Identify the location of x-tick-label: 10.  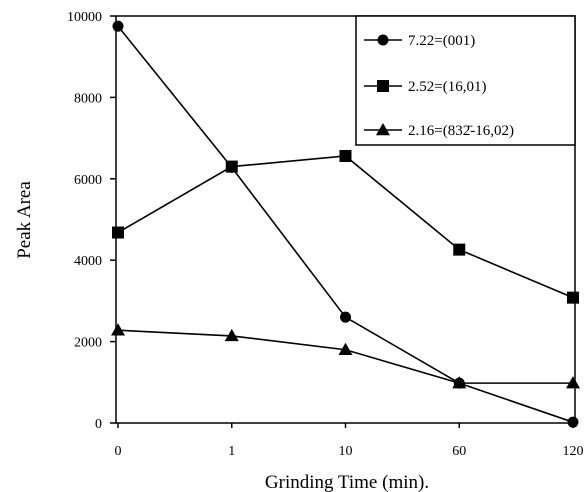
(346, 451).